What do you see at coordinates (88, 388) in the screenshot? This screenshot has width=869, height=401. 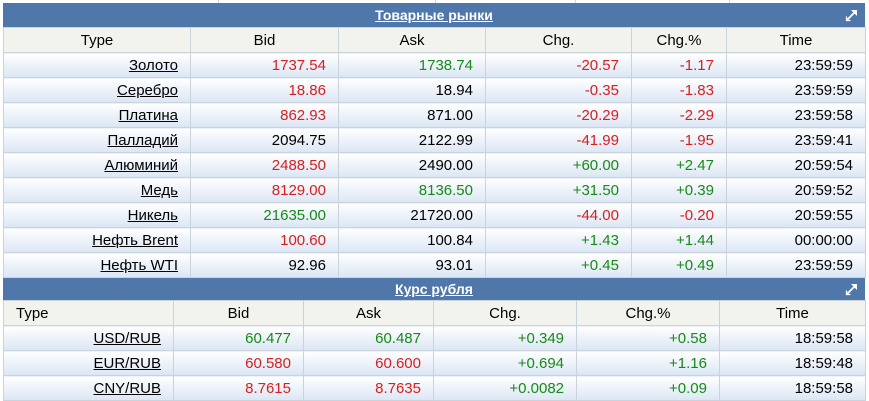 I see `instrument-cell: CNY/RUB` at bounding box center [88, 388].